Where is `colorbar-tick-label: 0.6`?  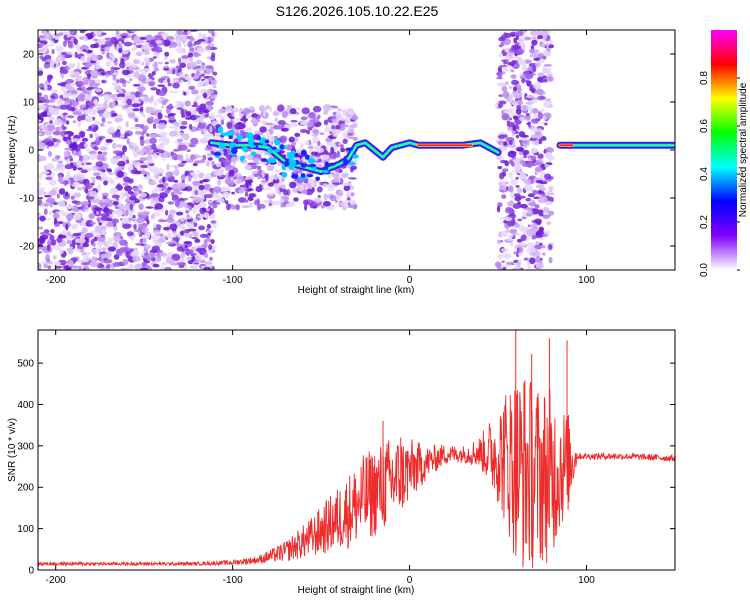
colorbar-tick-label: 0.6 is located at coordinates (704, 126).